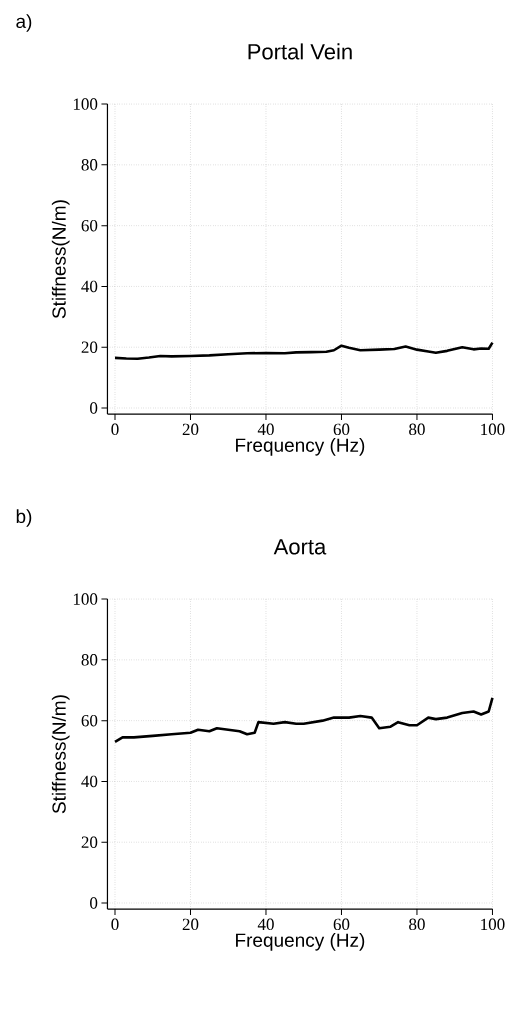 The width and height of the screenshot is (523, 1013). What do you see at coordinates (24, 518) in the screenshot?
I see `text: b)` at bounding box center [24, 518].